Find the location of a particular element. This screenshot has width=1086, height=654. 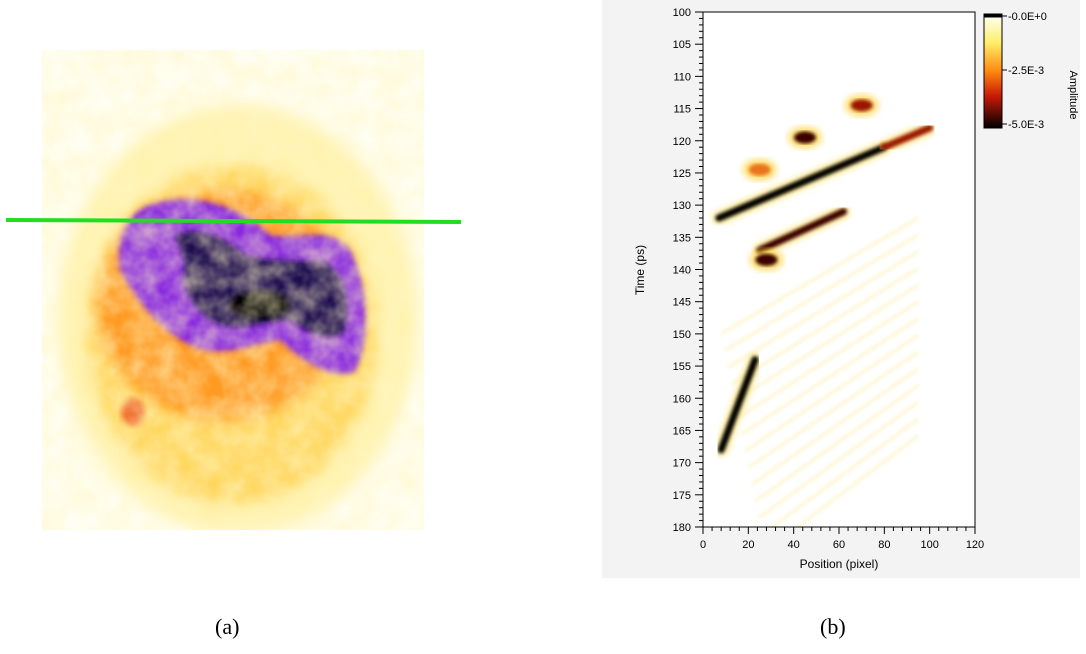

x-tick-label: 80 is located at coordinates (884, 545).